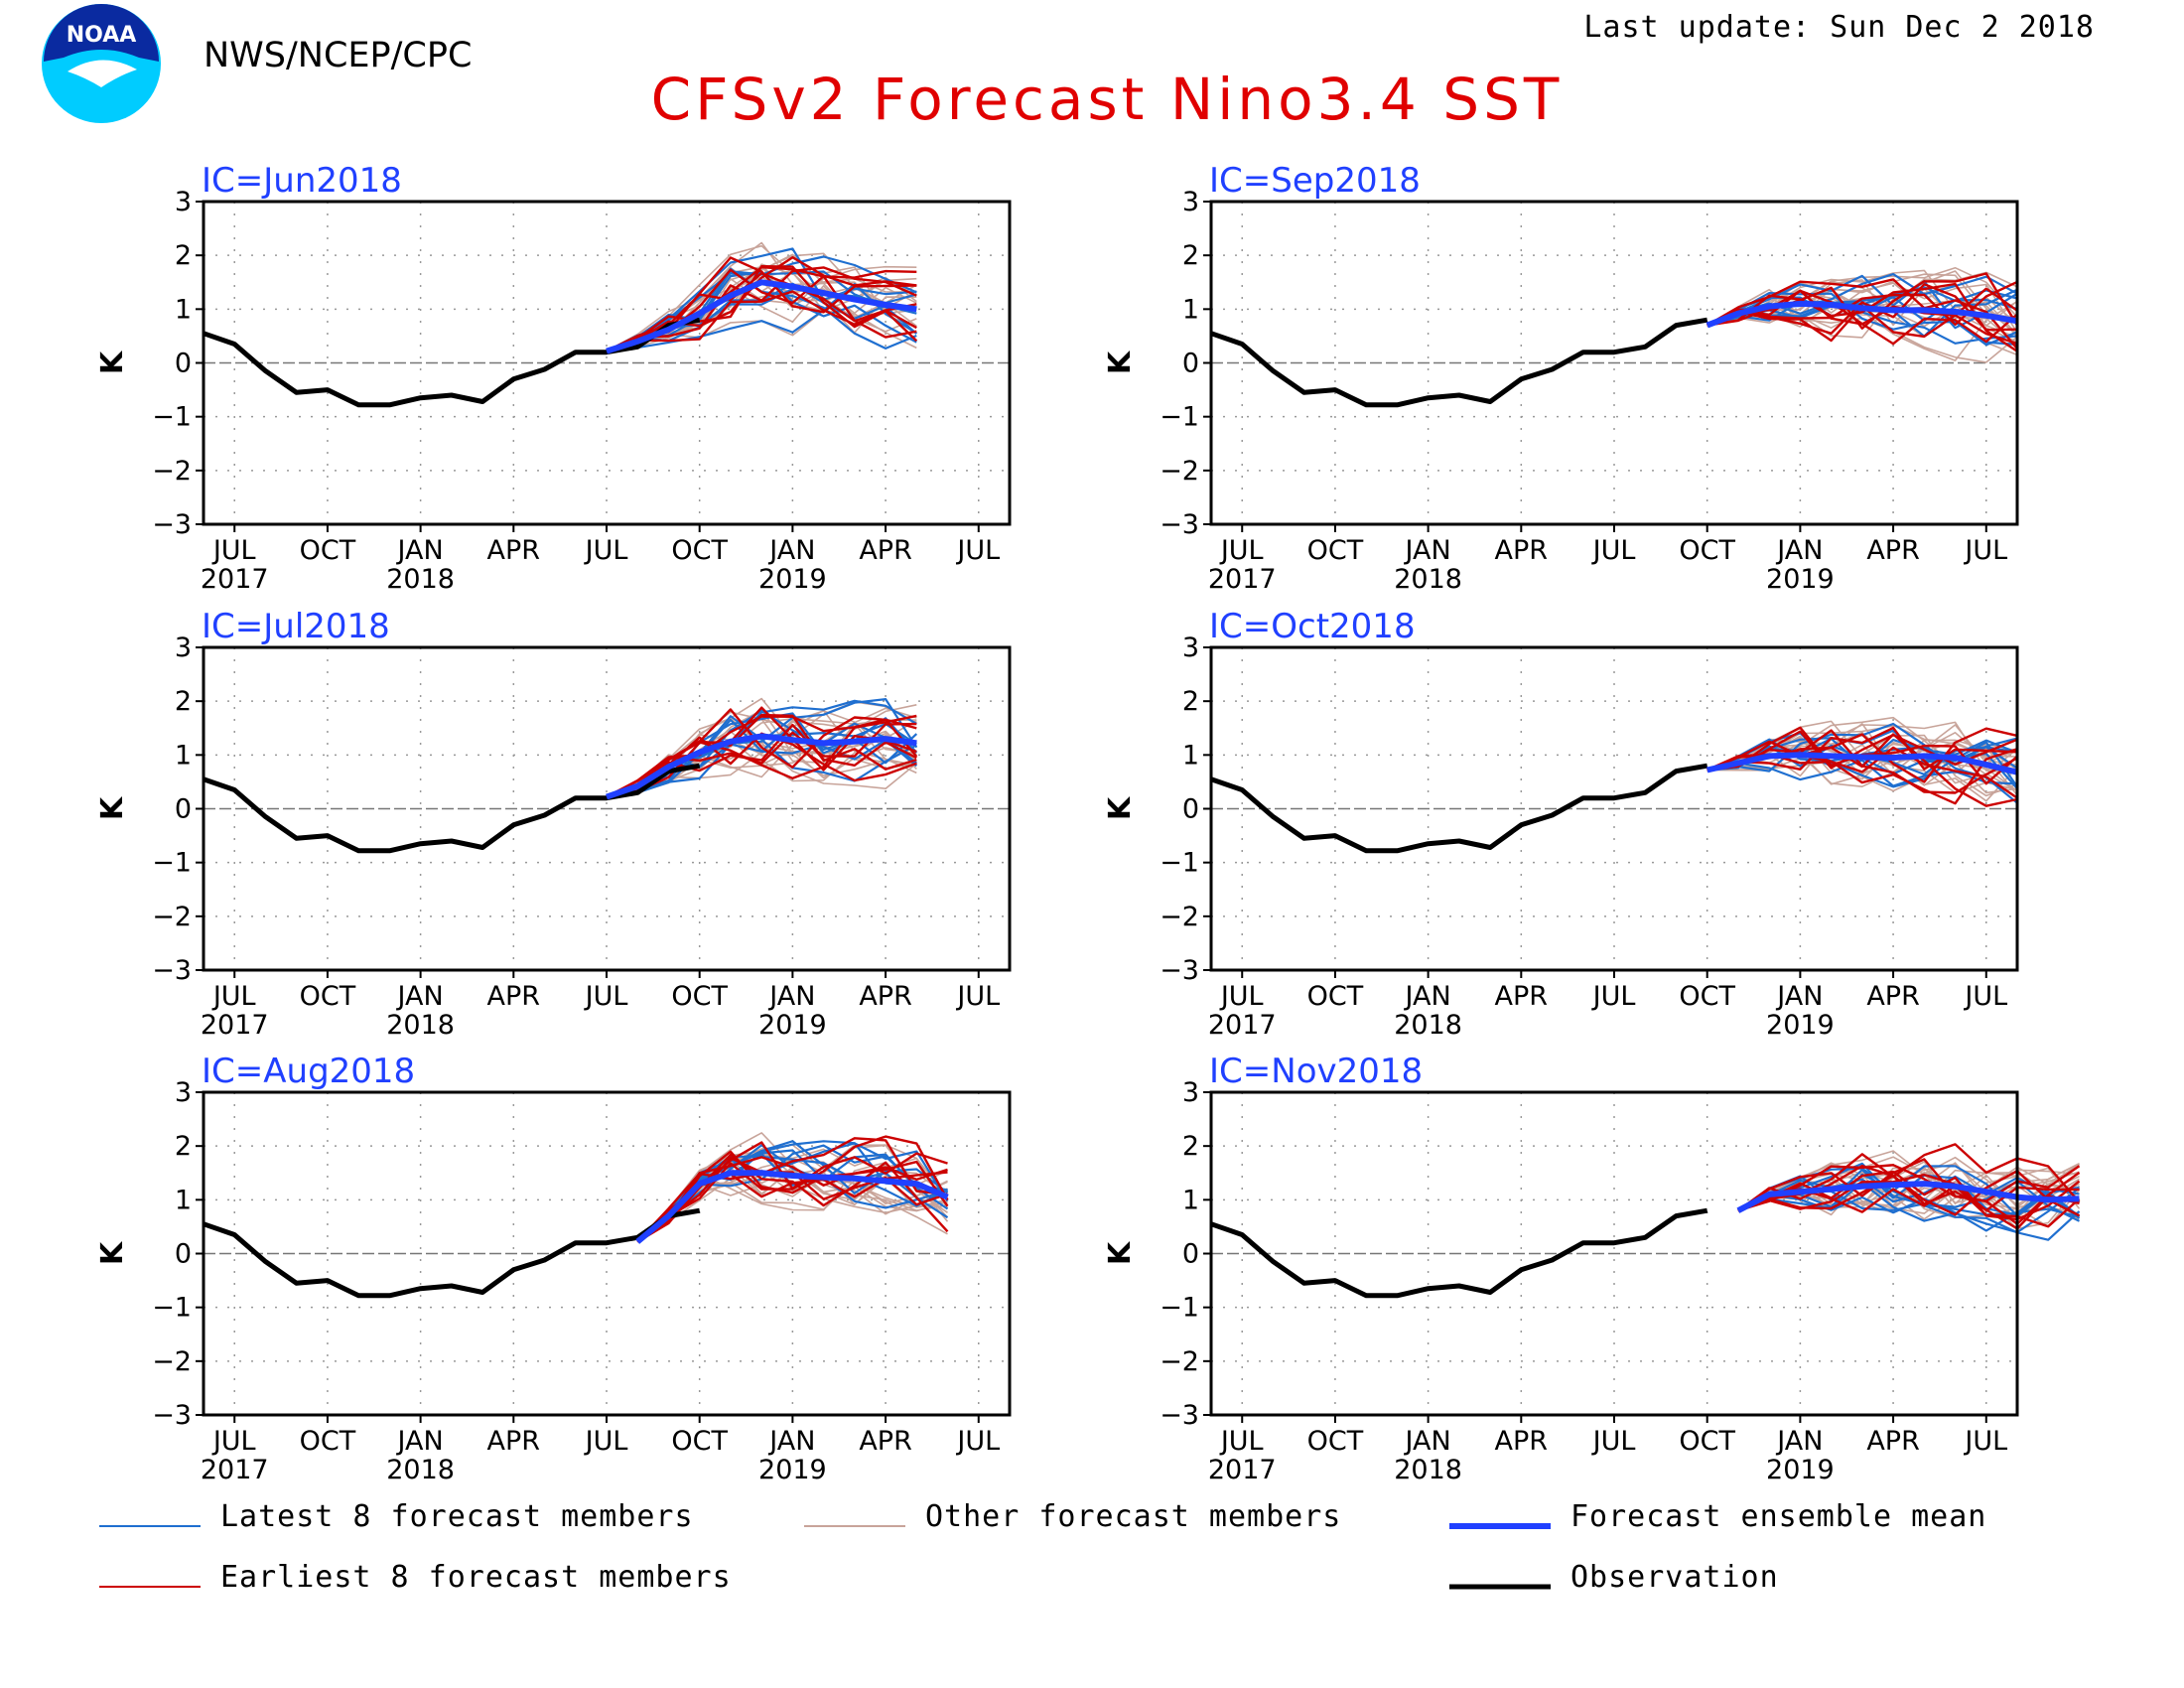  What do you see at coordinates (183, 1146) in the screenshot?
I see `y-tick-label: 2` at bounding box center [183, 1146].